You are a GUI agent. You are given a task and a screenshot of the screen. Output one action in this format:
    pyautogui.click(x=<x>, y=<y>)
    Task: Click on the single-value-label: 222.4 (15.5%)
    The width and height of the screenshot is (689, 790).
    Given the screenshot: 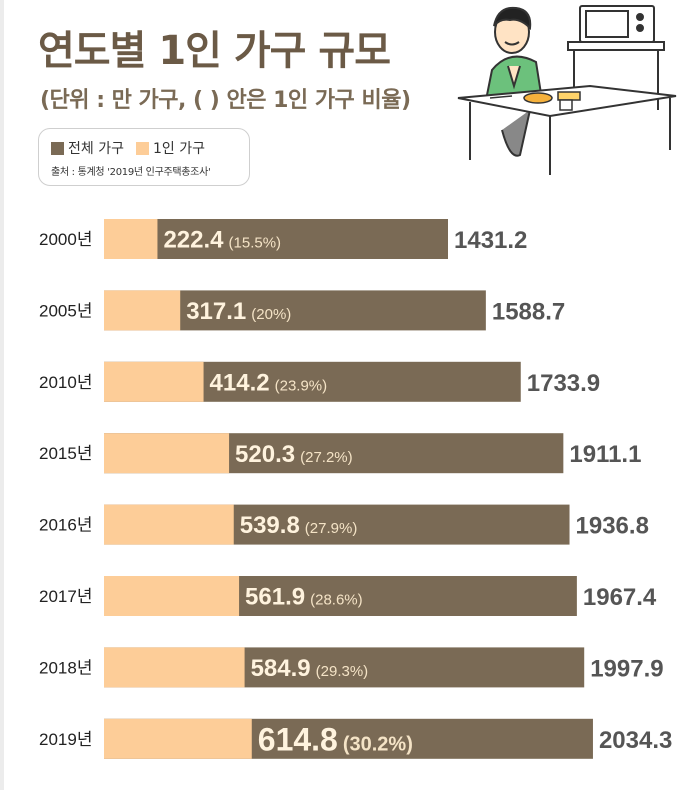 What is the action you would take?
    pyautogui.click(x=222, y=240)
    